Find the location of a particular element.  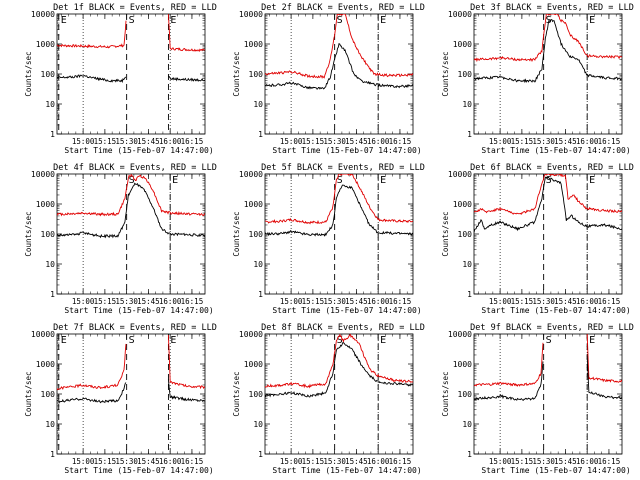

chart-title: Det 5f BLACK = Events, RED = LLD is located at coordinates (343, 168).